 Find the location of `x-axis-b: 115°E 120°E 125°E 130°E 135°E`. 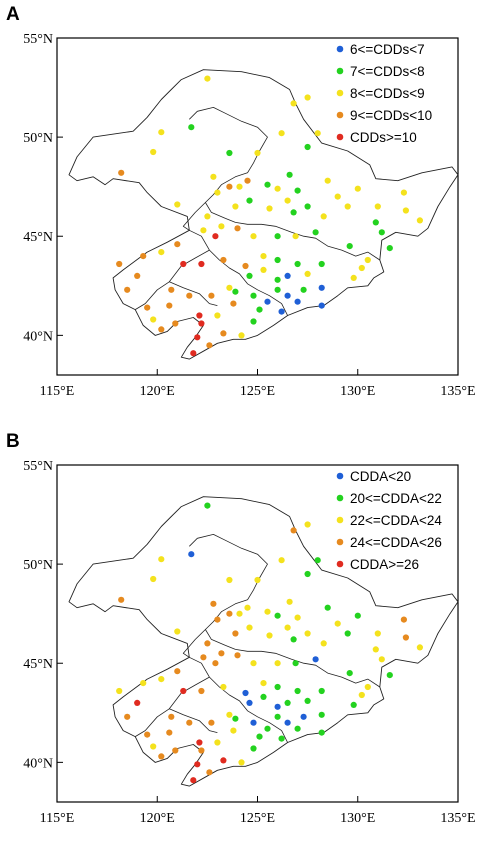

x-axis-b: 115°E 120°E 125°E 130°E 135°E is located at coordinates (258, 811).